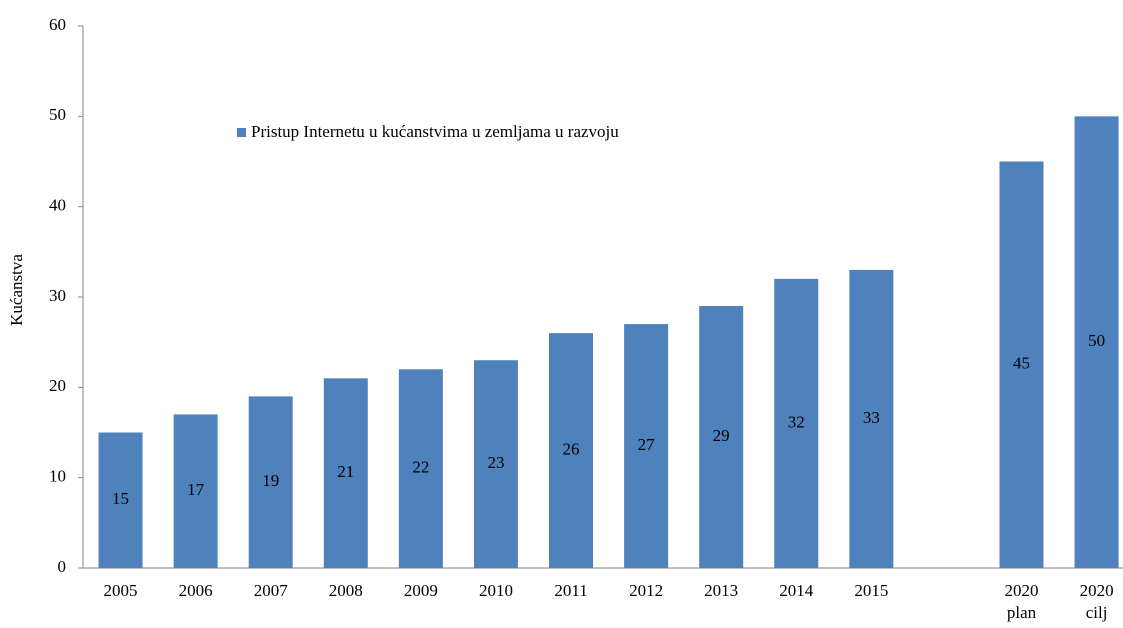 The height and width of the screenshot is (628, 1123). What do you see at coordinates (721, 590) in the screenshot?
I see `x-tick-label: 2013` at bounding box center [721, 590].